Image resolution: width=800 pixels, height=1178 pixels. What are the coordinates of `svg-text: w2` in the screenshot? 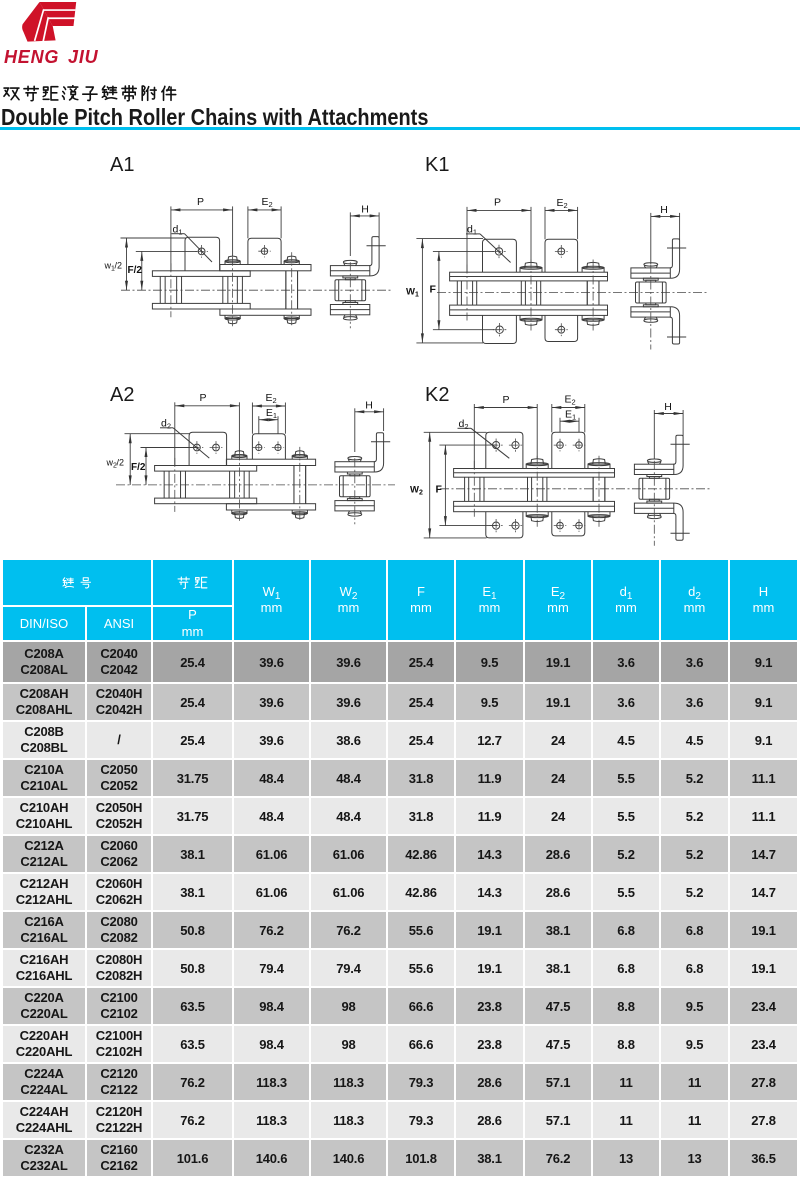 It's located at (112, 464).